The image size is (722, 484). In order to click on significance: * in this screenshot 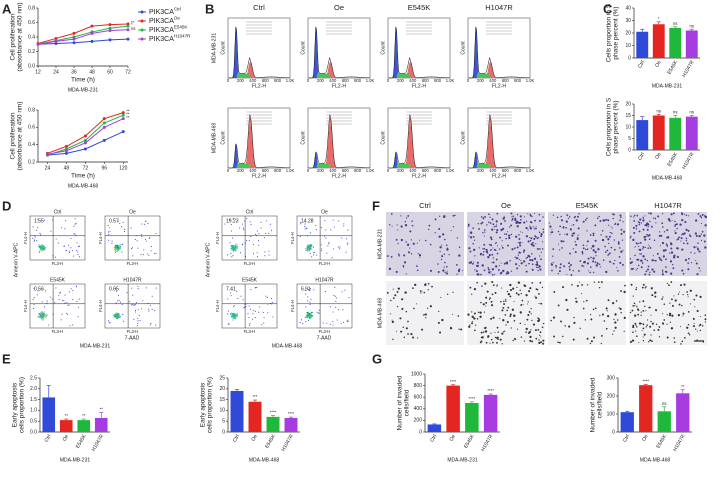, I will do `click(132, 24)`.